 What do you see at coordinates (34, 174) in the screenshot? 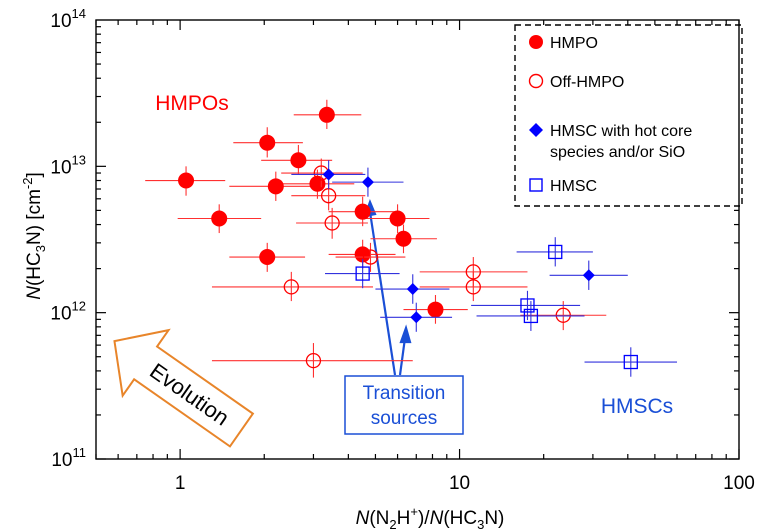
I see `y-axis-label-end: ]` at bounding box center [34, 174].